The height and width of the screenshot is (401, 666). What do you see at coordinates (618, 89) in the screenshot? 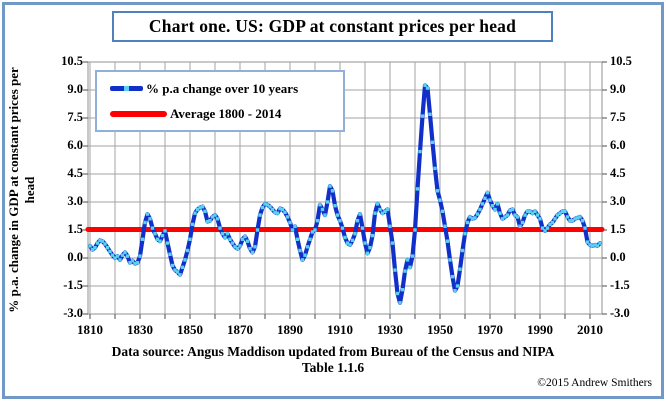
I see `y-axis-tick-label-right: 9.0` at bounding box center [618, 89].